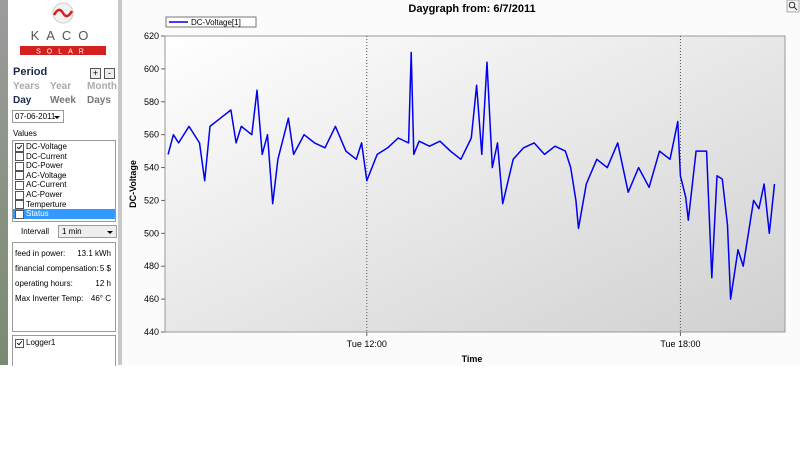 Image resolution: width=800 pixels, height=469 pixels. I want to click on value-item: Temperture, so click(46, 204).